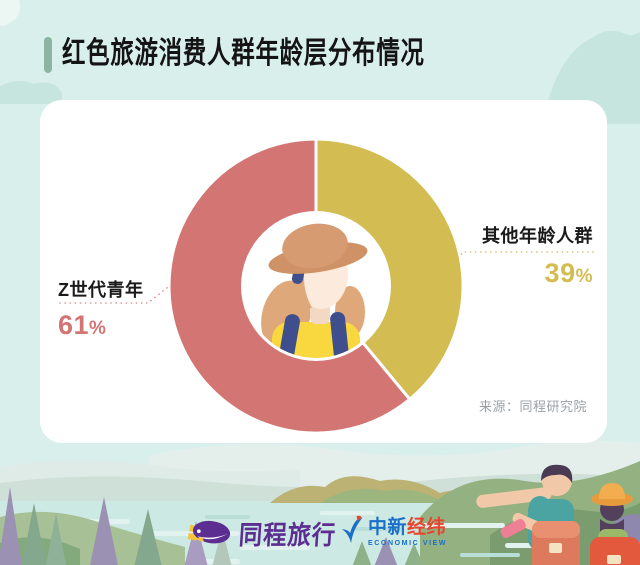 The width and height of the screenshot is (640, 565). What do you see at coordinates (532, 406) in the screenshot?
I see `data-source-note: 来源：同程研究院` at bounding box center [532, 406].